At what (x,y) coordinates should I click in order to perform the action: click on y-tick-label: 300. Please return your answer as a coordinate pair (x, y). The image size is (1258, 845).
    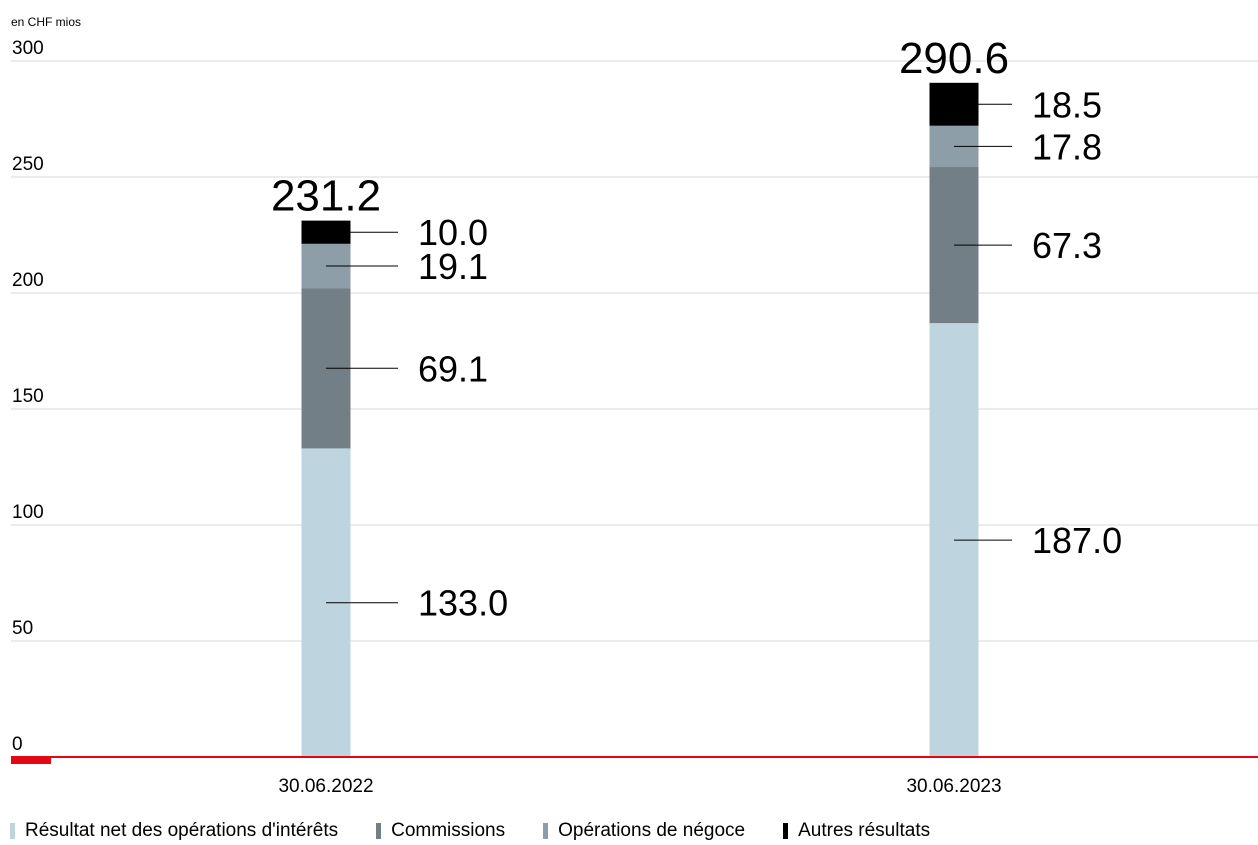
    Looking at the image, I should click on (28, 48).